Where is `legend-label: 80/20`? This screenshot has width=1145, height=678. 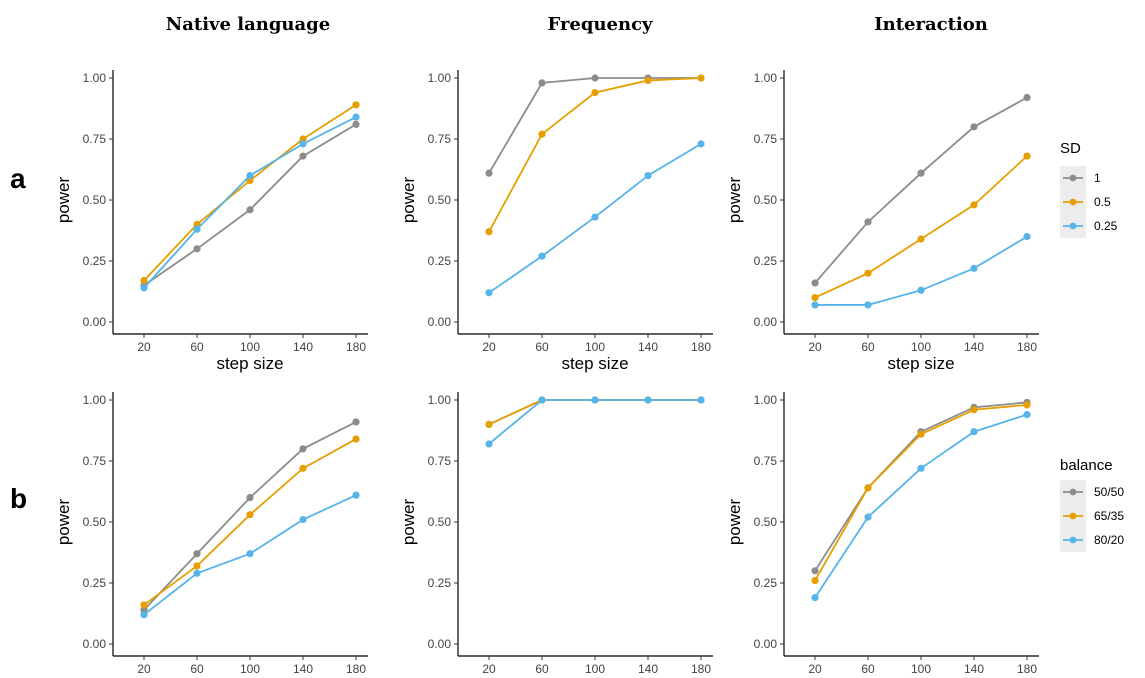 legend-label: 80/20 is located at coordinates (1109, 540).